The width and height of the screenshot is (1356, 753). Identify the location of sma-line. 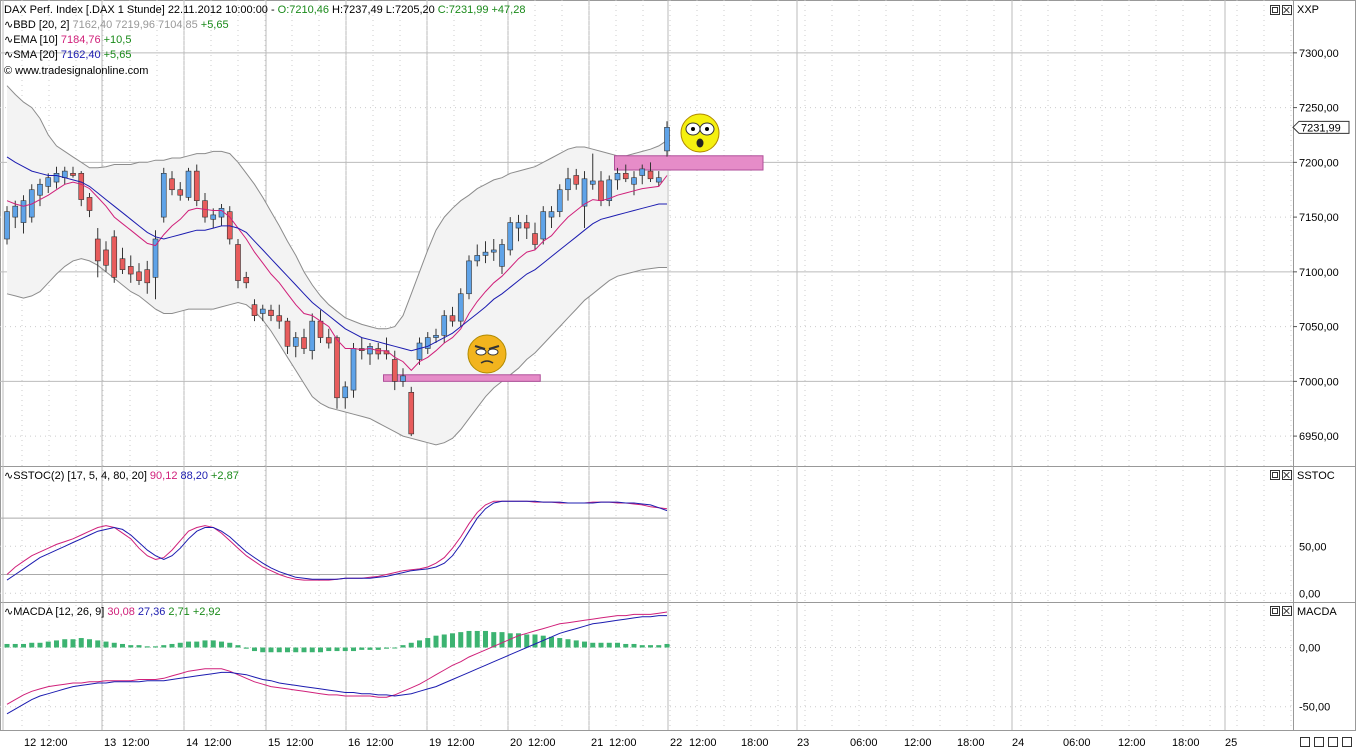
(336, 254).